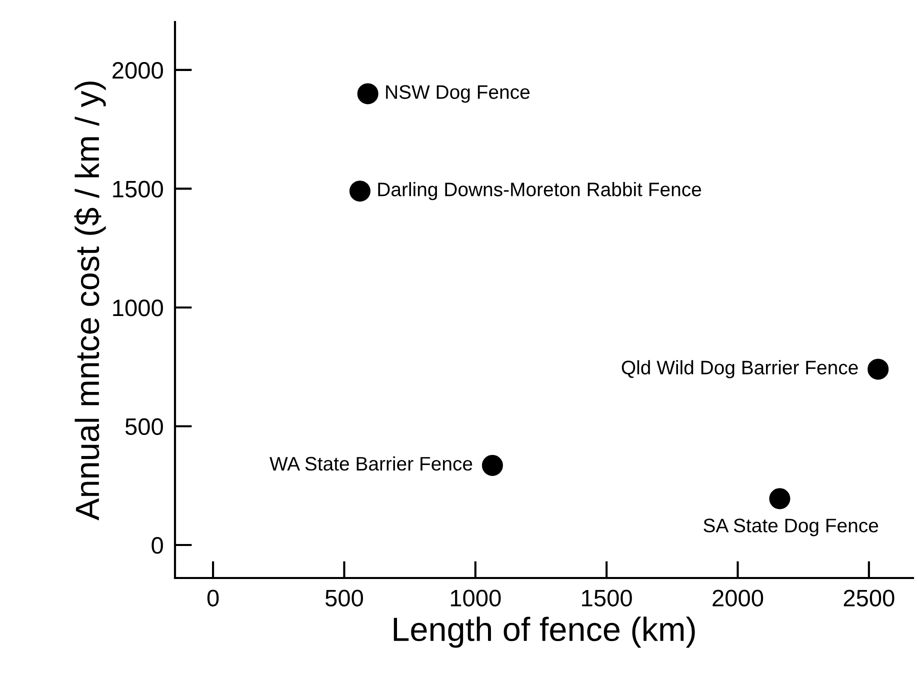 This screenshot has height=680, width=918. Describe the element at coordinates (138, 189) in the screenshot. I see `y-tick-label: 1500` at that location.